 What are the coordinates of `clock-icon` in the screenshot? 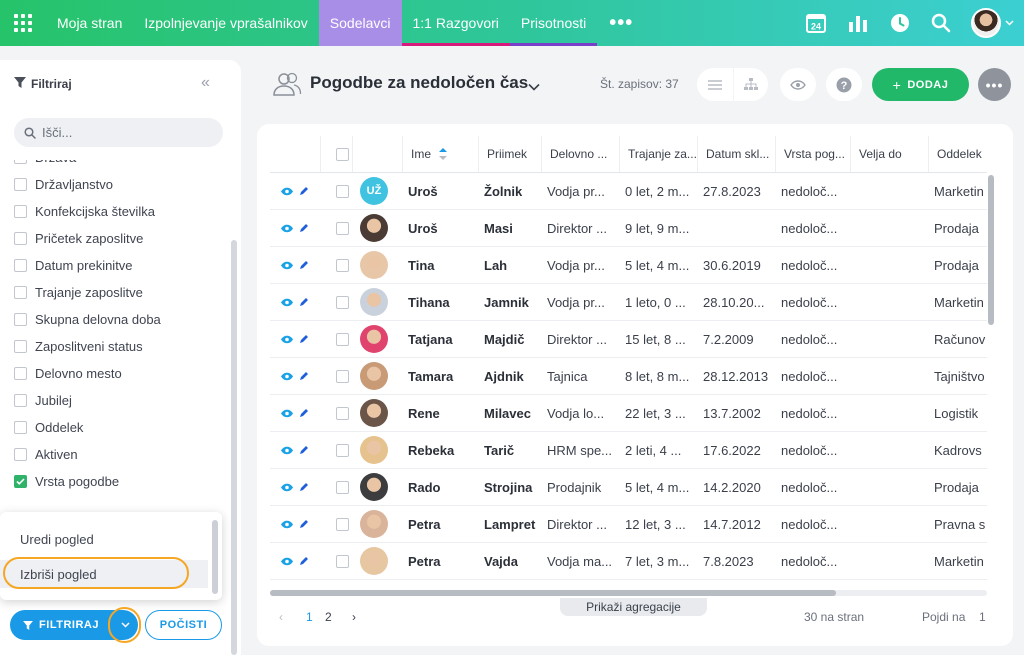 It's located at (900, 23).